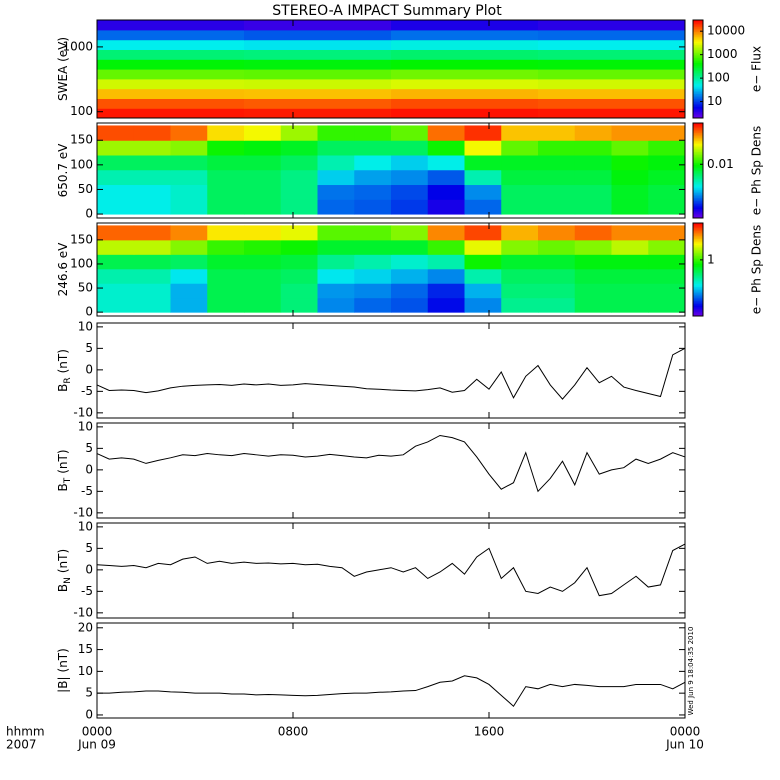  Describe the element at coordinates (89, 369) in the screenshot. I see `y-tick-label: 0` at that location.